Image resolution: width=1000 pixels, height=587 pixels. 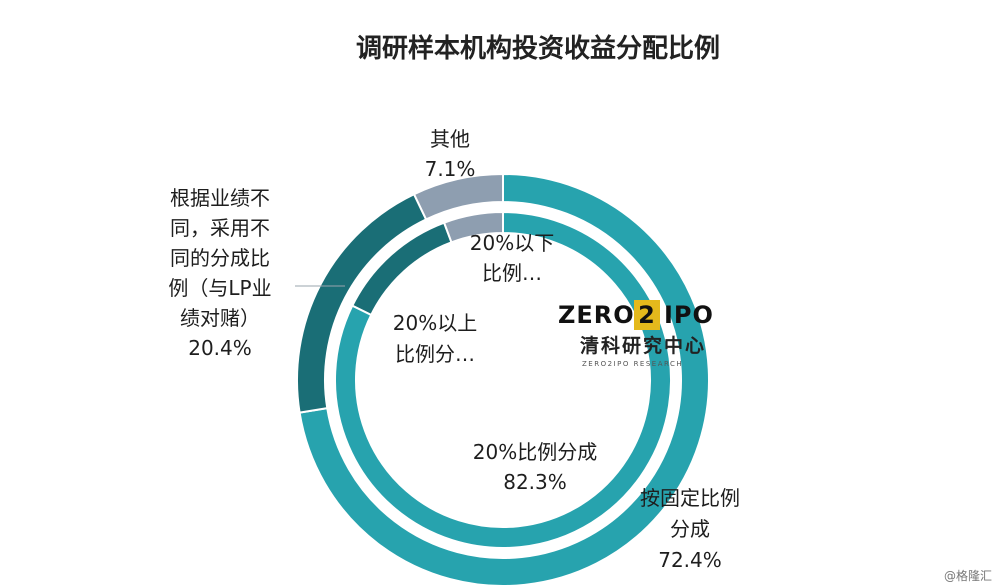 What do you see at coordinates (643, 345) in the screenshot?
I see `logo-name-cn: 清科研究中心` at bounding box center [643, 345].